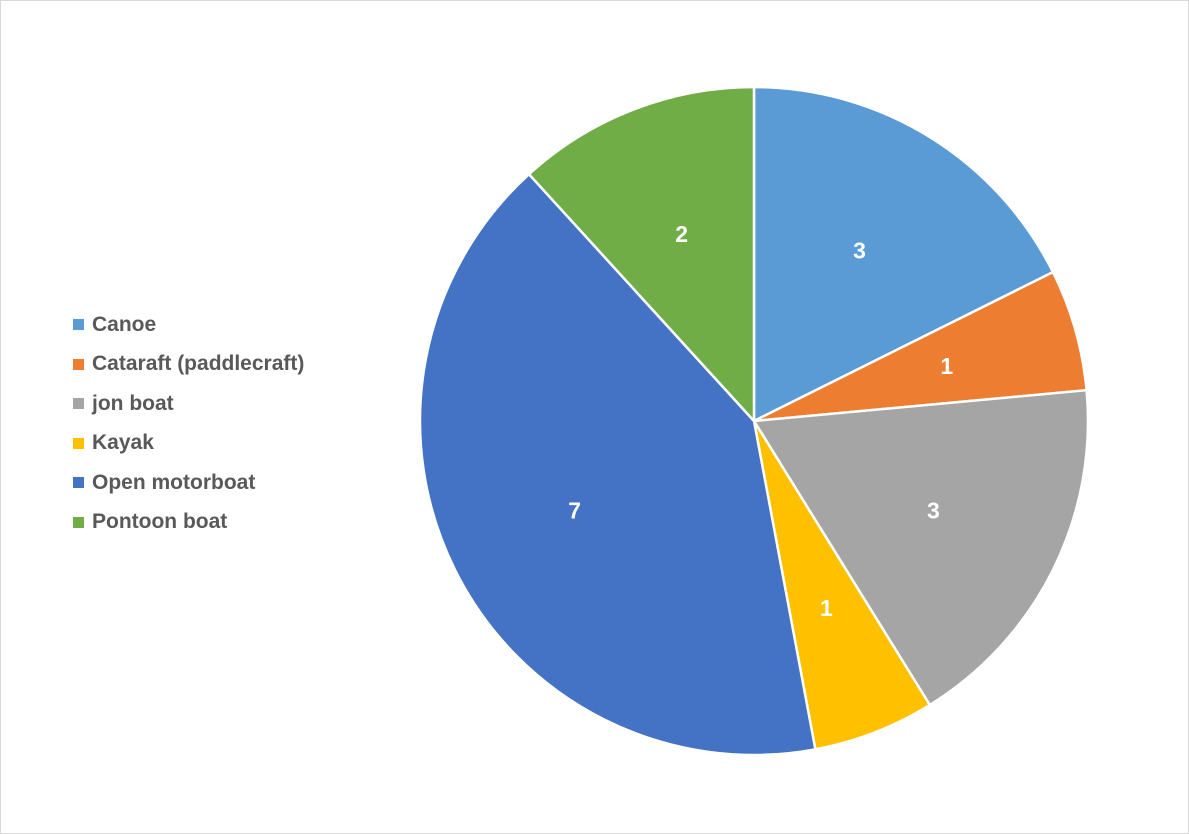 Image resolution: width=1189 pixels, height=834 pixels. Describe the element at coordinates (78, 483) in the screenshot. I see `legend-swatch-open-motorboat` at that location.